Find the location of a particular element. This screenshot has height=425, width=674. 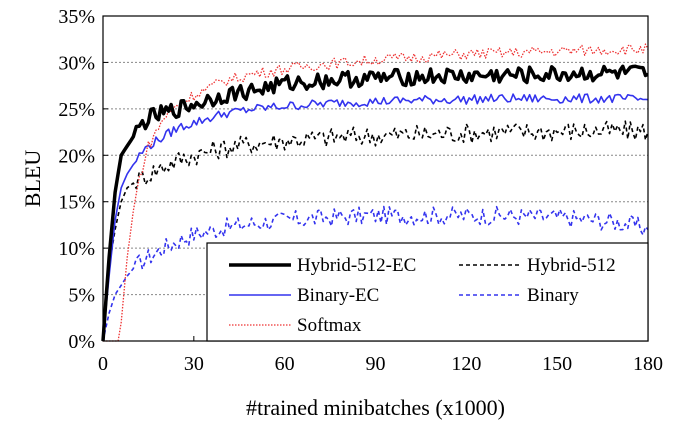

y-tick-label: 10% is located at coordinates (76, 249).